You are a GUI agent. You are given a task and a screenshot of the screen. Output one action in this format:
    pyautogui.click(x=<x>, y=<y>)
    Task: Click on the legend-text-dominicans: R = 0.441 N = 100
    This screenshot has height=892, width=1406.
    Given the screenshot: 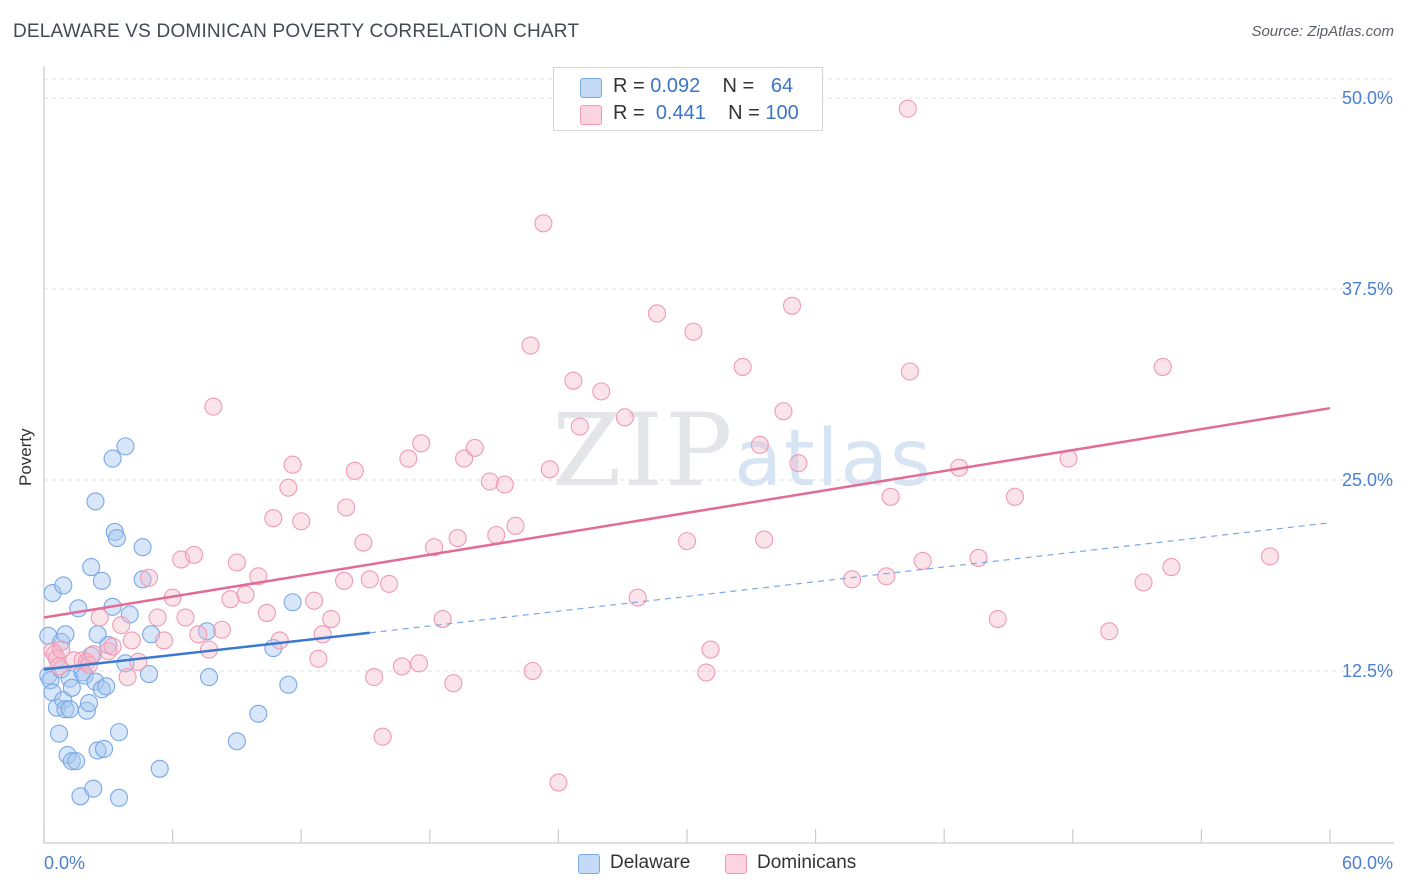 What is the action you would take?
    pyautogui.click(x=706, y=113)
    